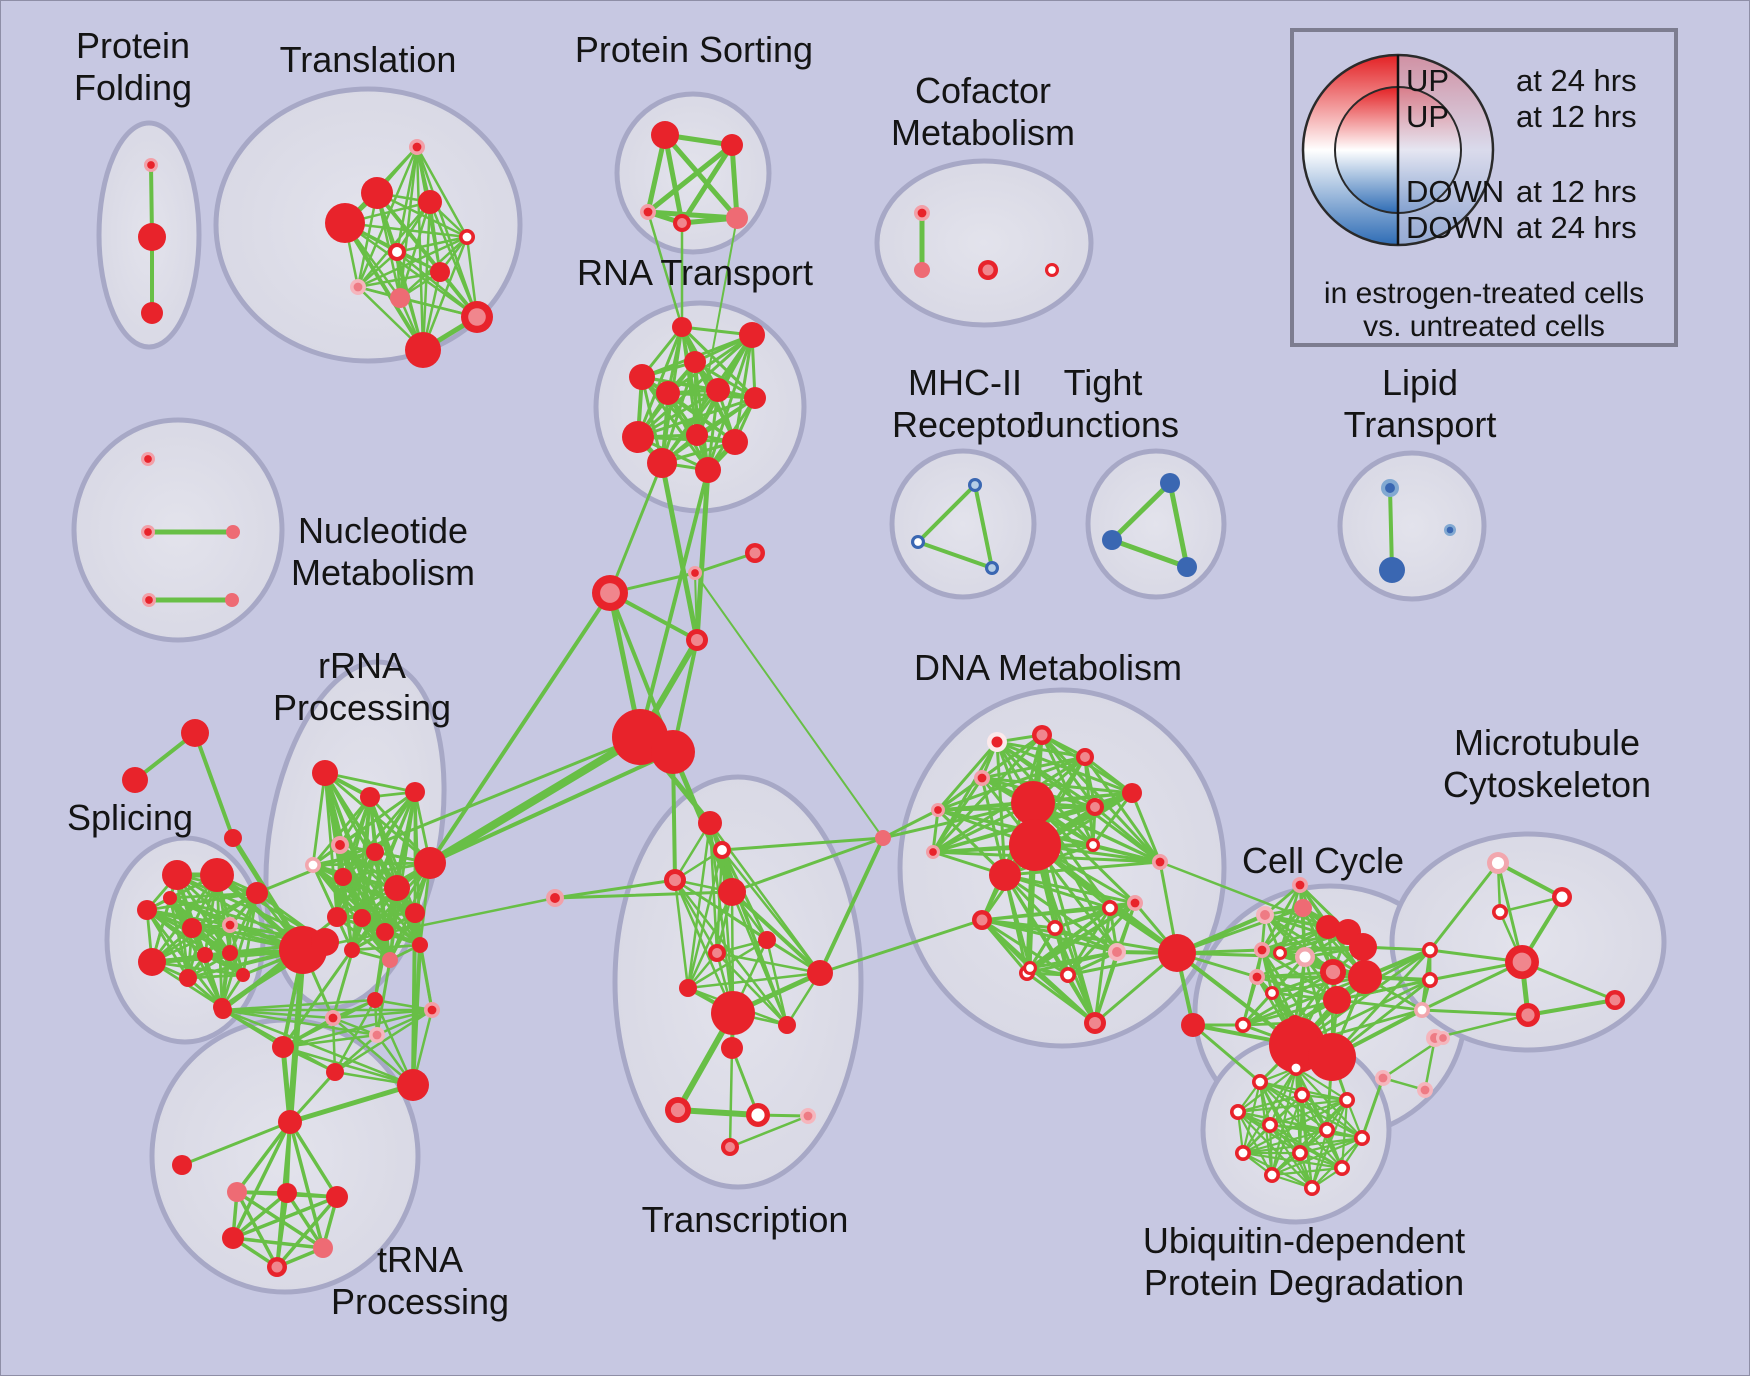 Image resolution: width=1750 pixels, height=1376 pixels. What do you see at coordinates (1455, 227) in the screenshot?
I see `legend-entry-direction-3: DOWN` at bounding box center [1455, 227].